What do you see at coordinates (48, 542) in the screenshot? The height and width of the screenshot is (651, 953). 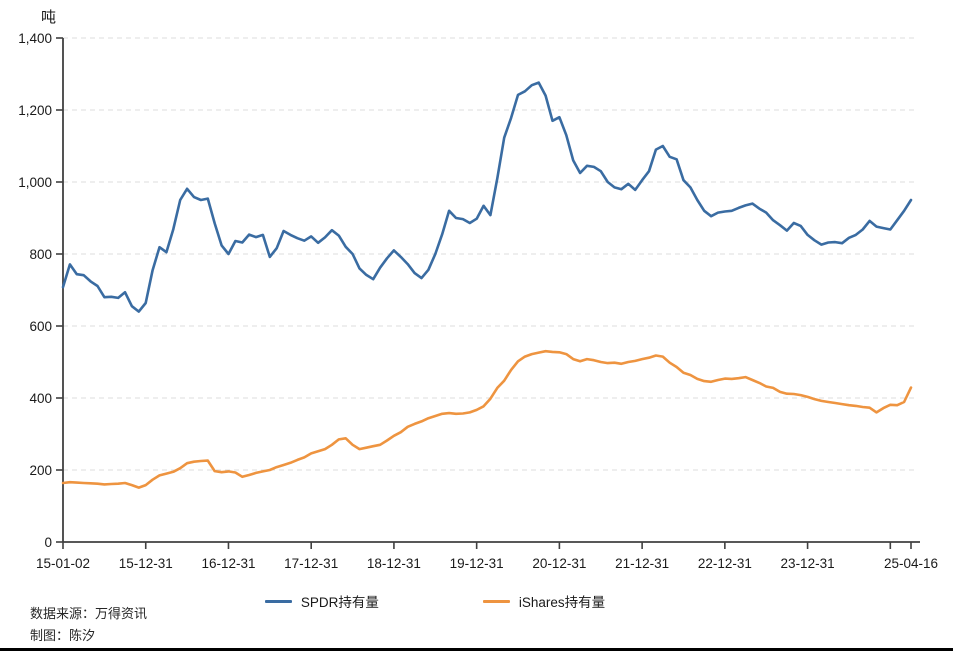 I see `y-tick-label-0: 0` at bounding box center [48, 542].